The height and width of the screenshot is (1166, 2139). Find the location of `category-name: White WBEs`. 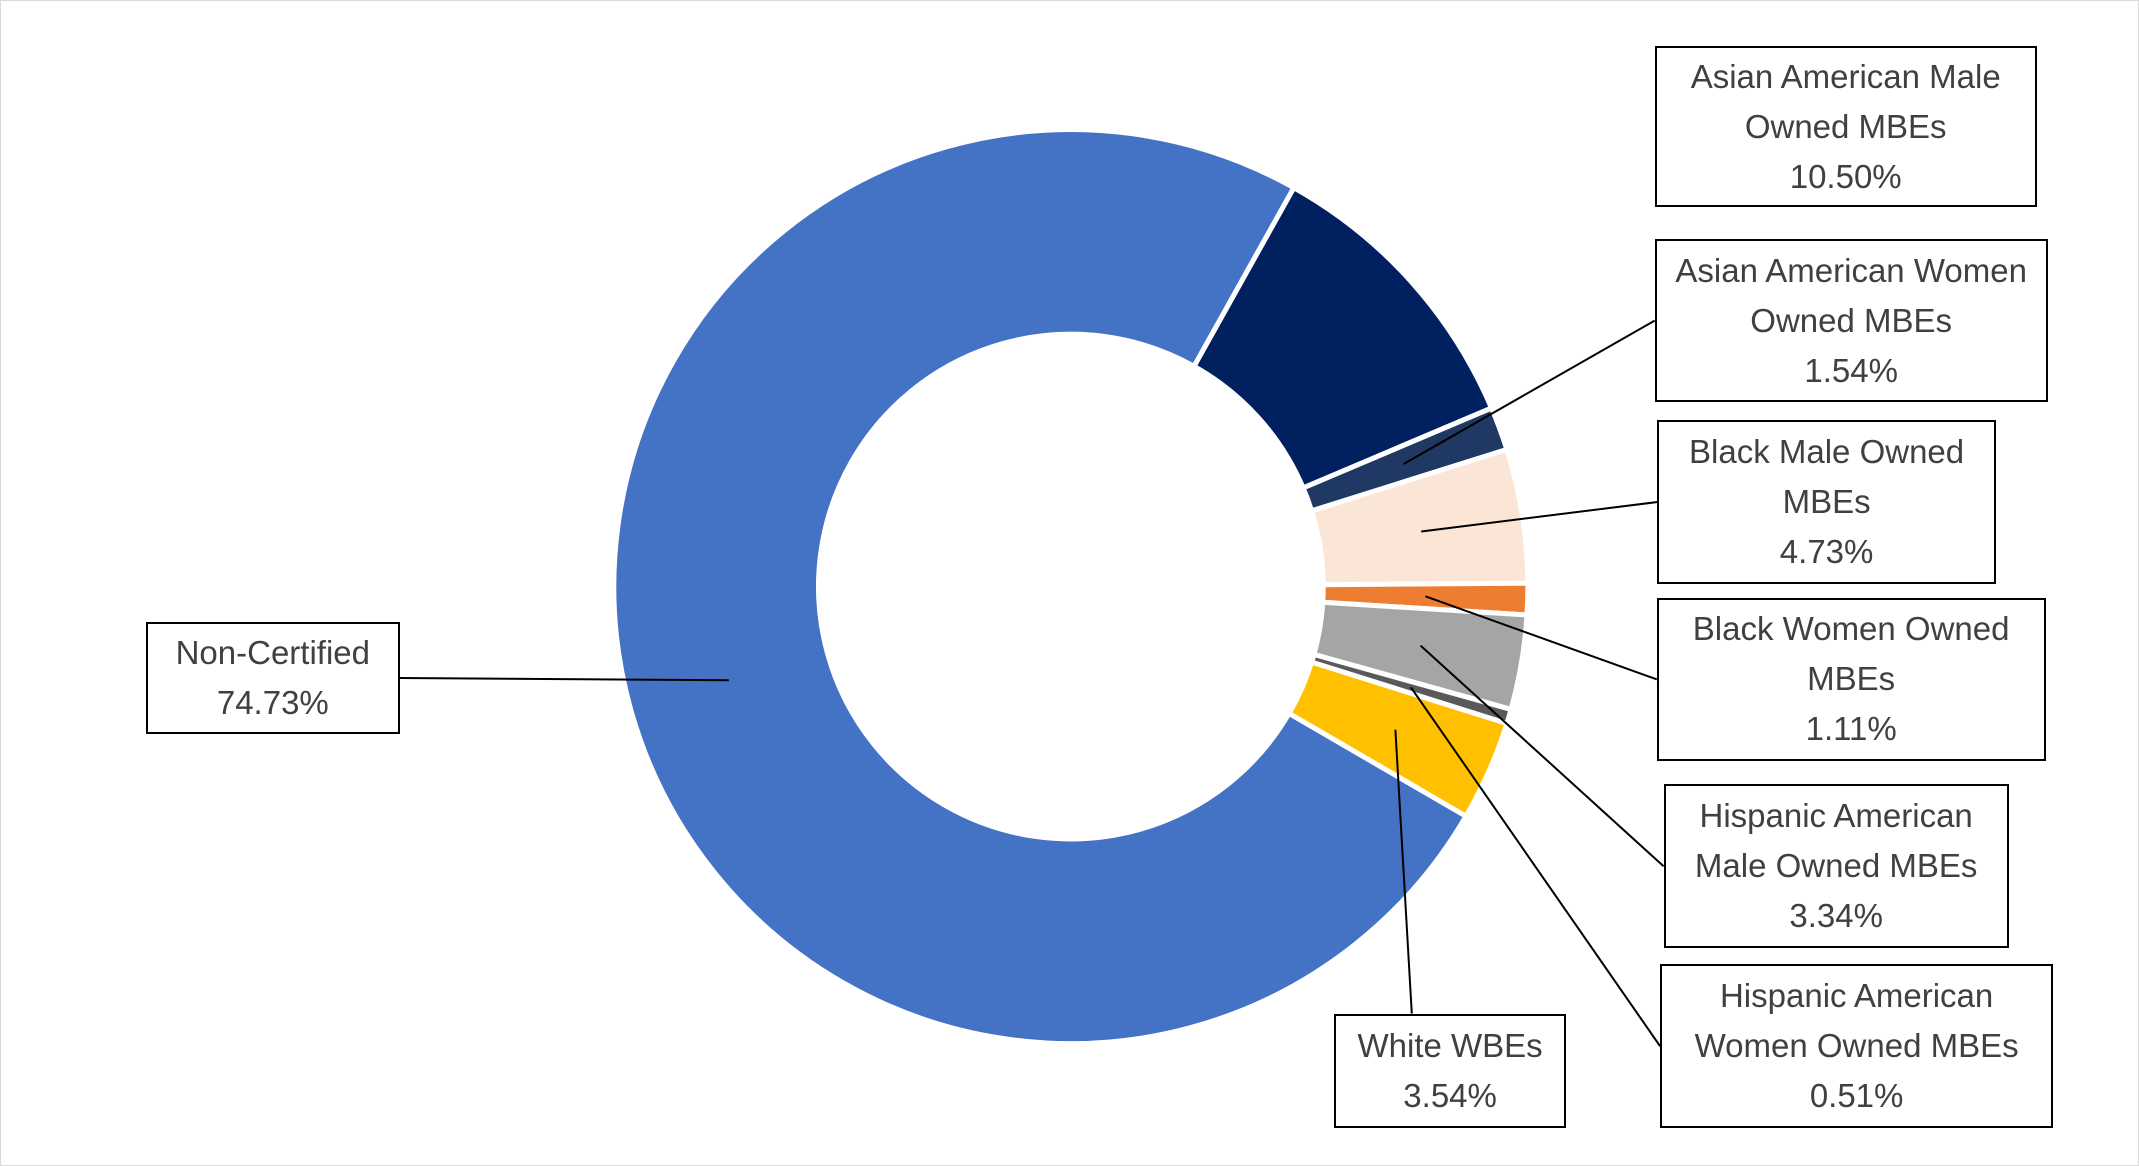

category-name: White WBEs is located at coordinates (1450, 1045).